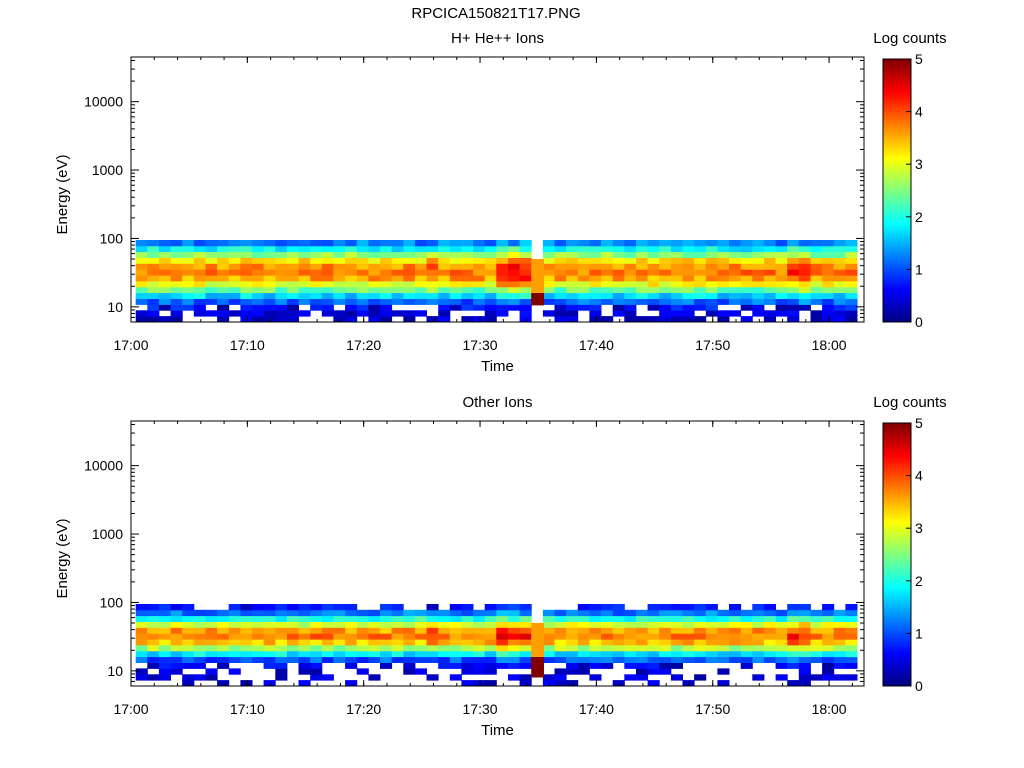  What do you see at coordinates (363, 345) in the screenshot?
I see `x-tick-label: 17:20` at bounding box center [363, 345].